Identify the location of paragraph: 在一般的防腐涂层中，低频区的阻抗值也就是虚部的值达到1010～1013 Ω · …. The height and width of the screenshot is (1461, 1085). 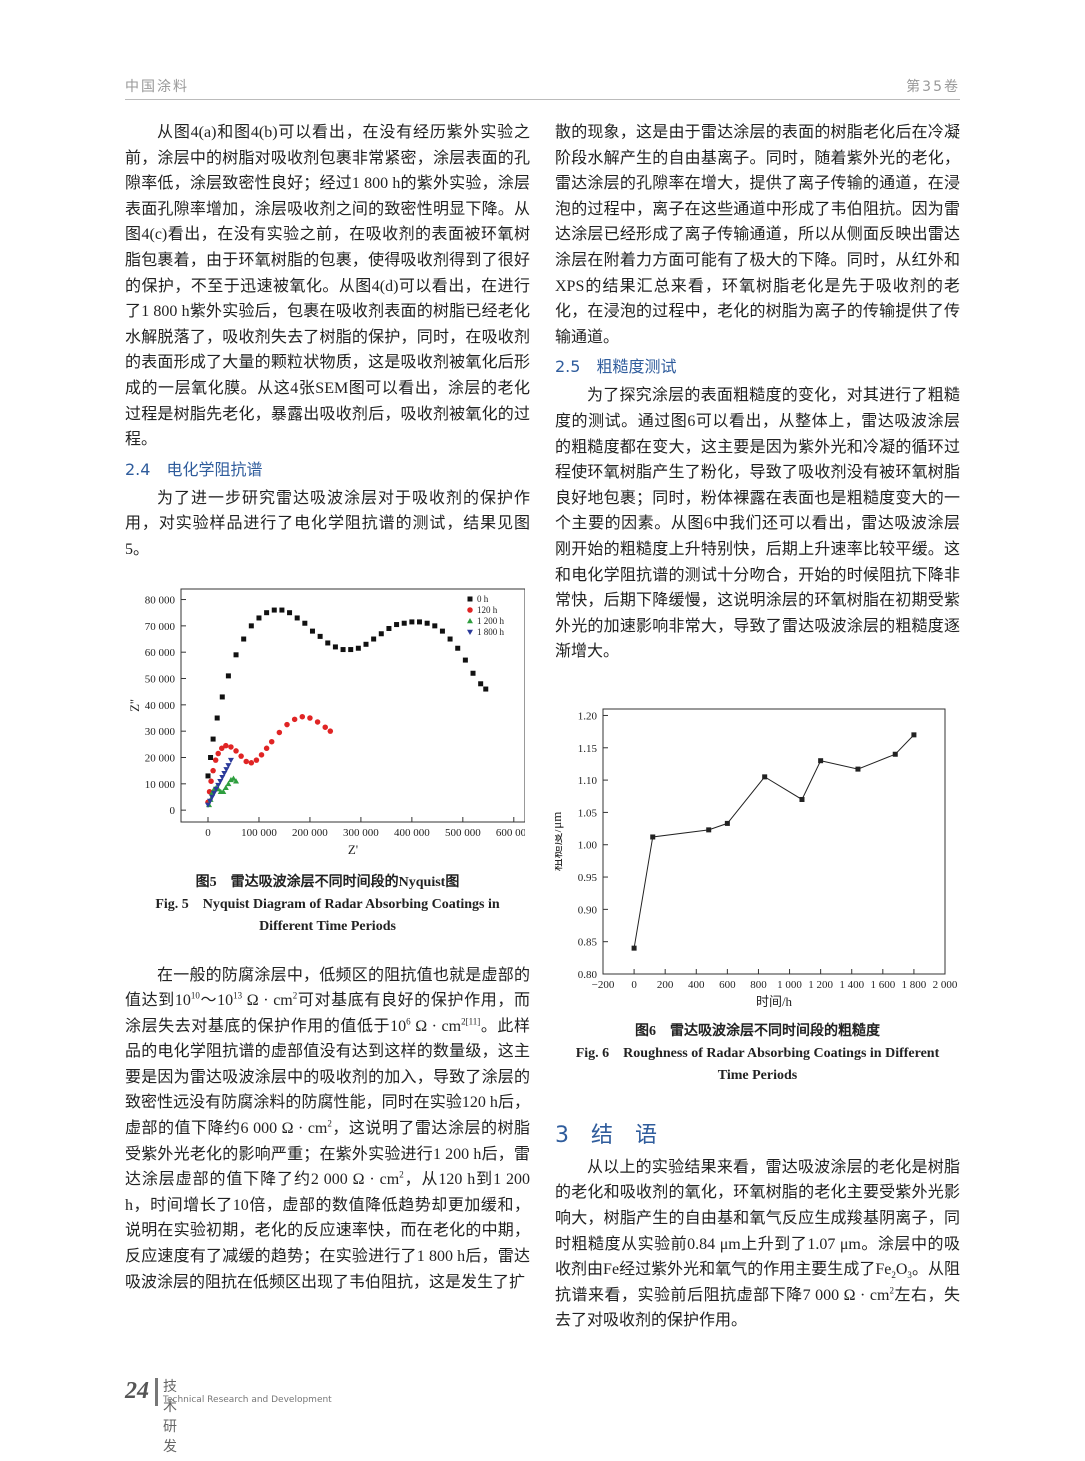
(327, 1129).